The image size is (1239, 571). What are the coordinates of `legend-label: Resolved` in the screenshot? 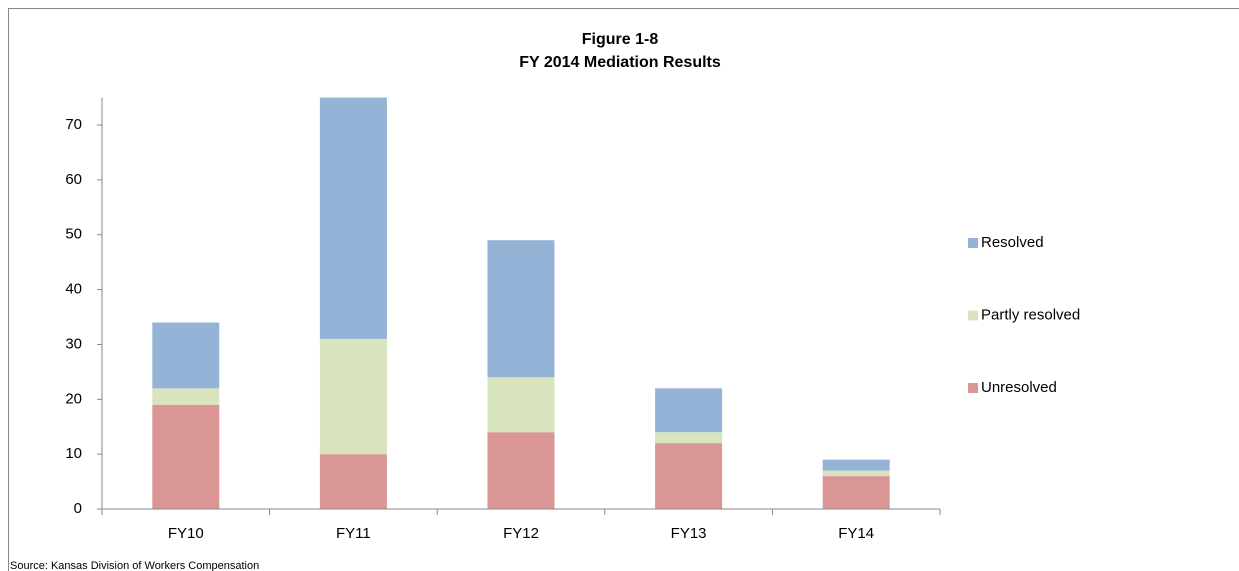 It's located at (1012, 242).